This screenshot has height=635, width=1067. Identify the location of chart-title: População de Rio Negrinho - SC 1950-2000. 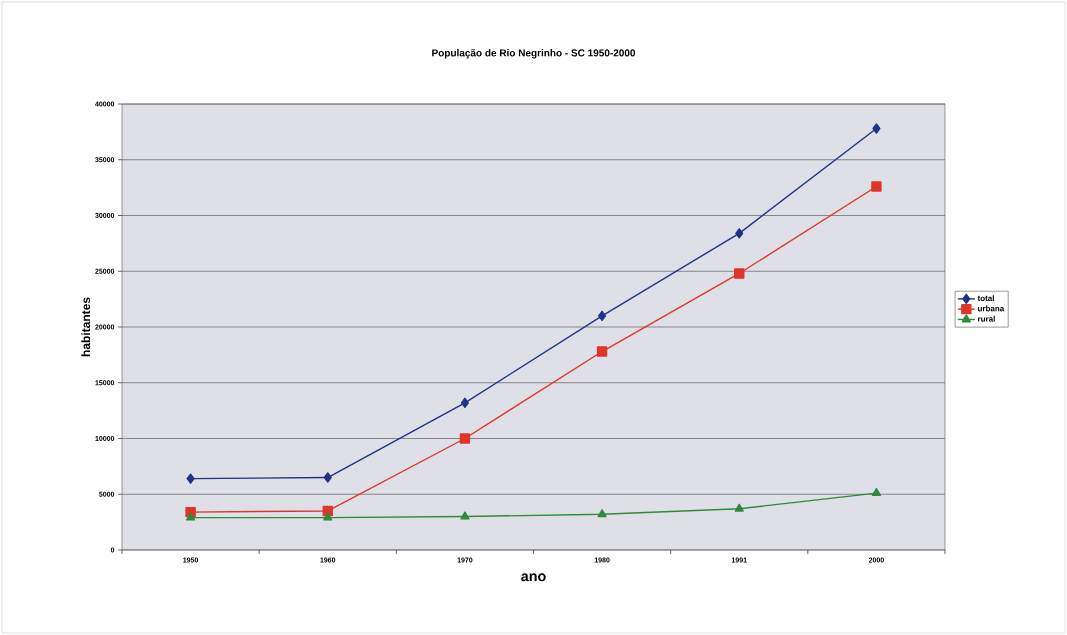
(534, 54).